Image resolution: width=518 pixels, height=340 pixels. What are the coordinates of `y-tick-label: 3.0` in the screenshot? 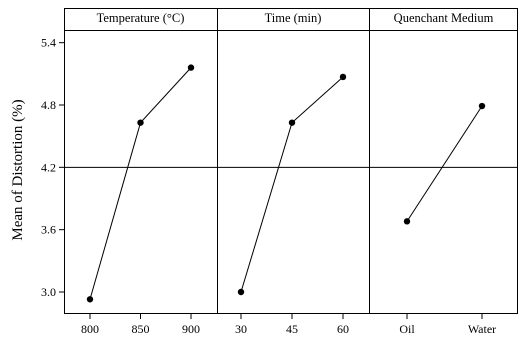 It's located at (48, 292).